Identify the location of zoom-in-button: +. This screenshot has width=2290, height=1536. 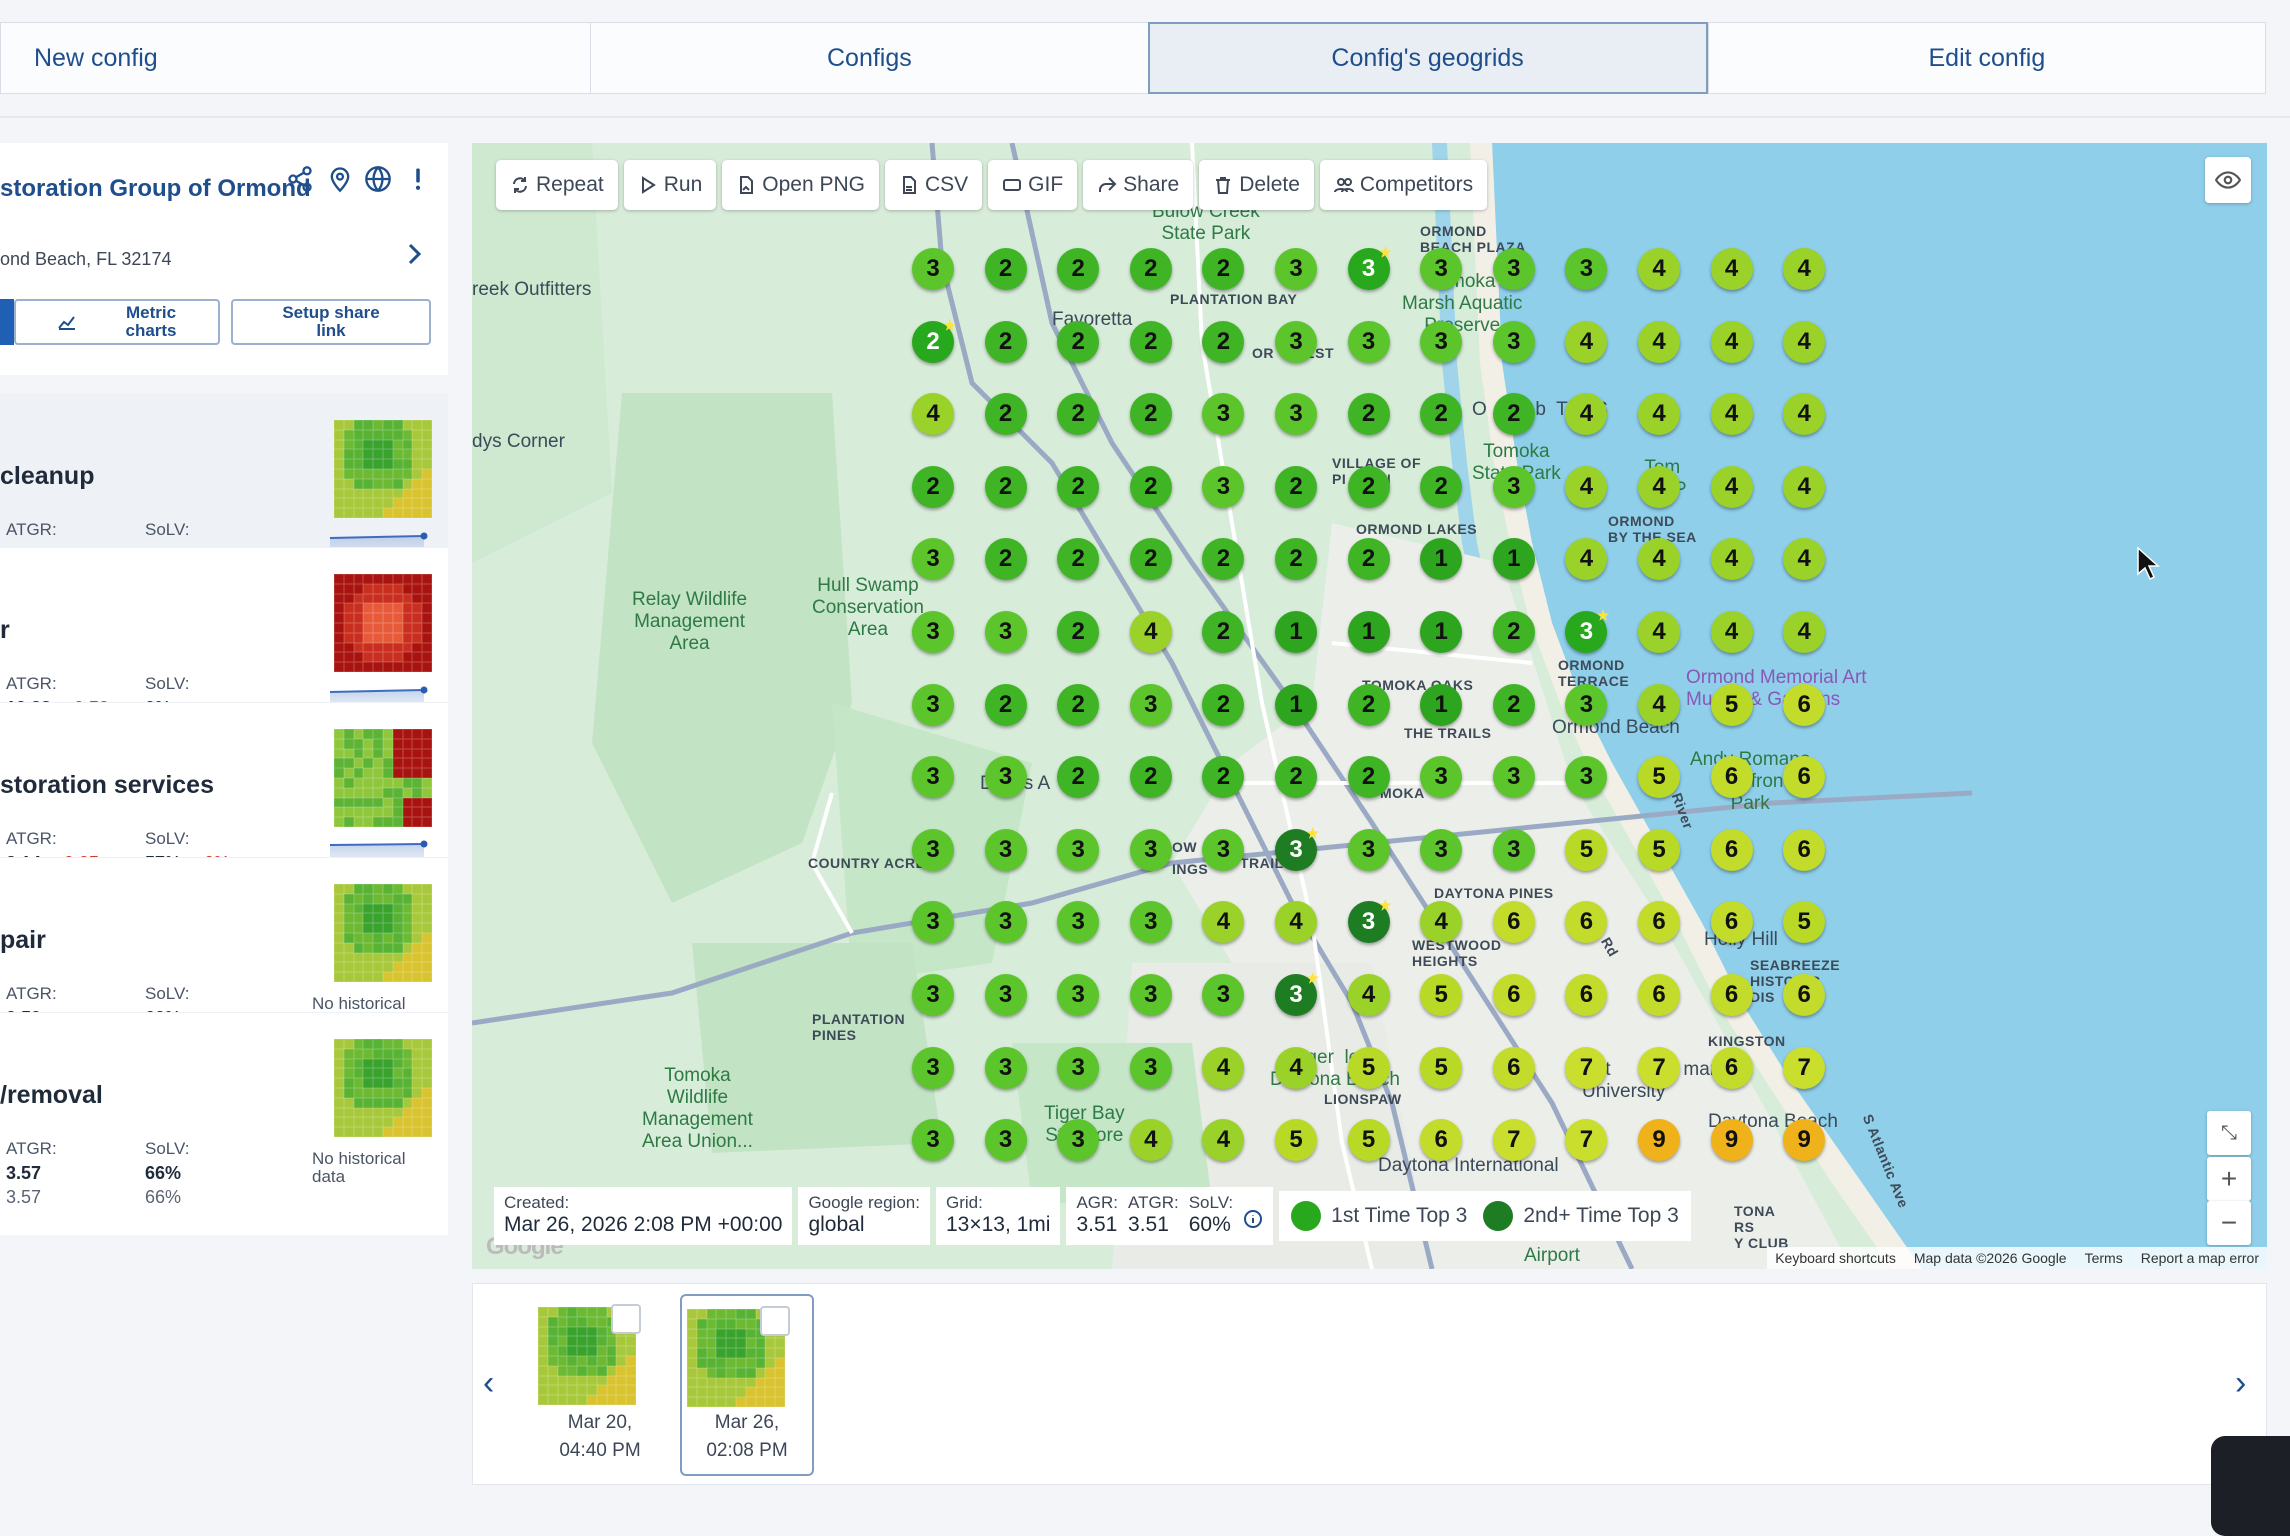
(2229, 1179).